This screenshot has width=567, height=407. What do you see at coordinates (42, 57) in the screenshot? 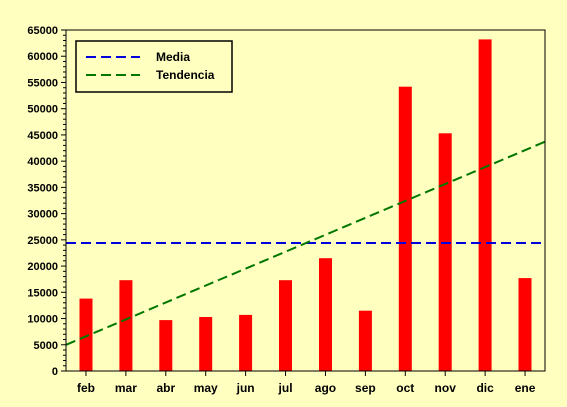
I see `y-tick-label-60000: 60000` at bounding box center [42, 57].